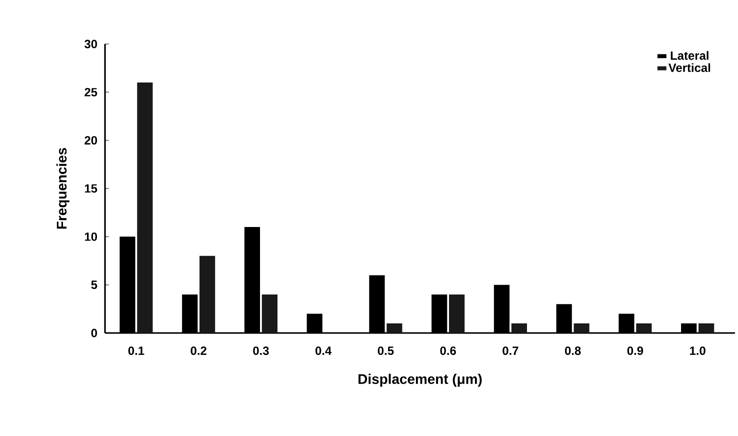 The height and width of the screenshot is (436, 738). I want to click on y-tick-label: 20, so click(90, 140).